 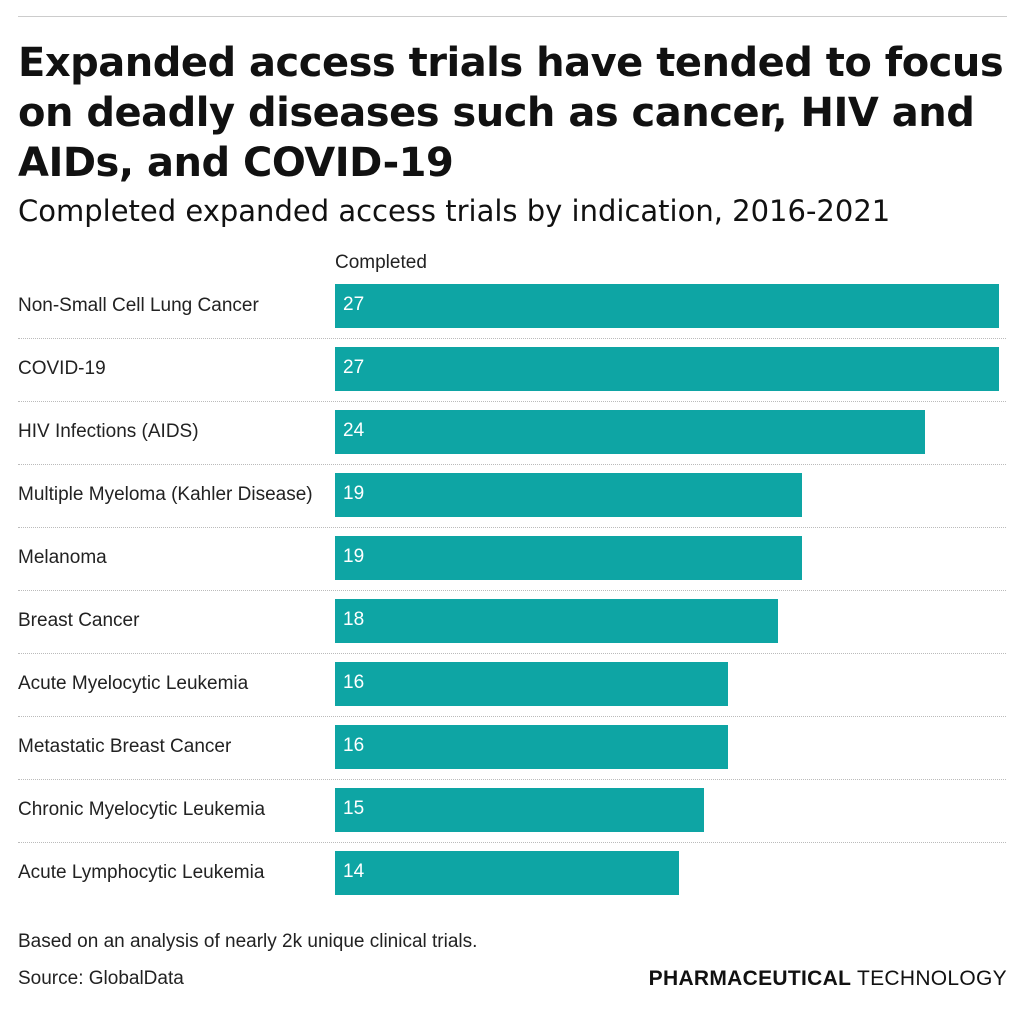 I want to click on bar-row: Acute Lymphocytic Leukemia 14, so click(x=512, y=873).